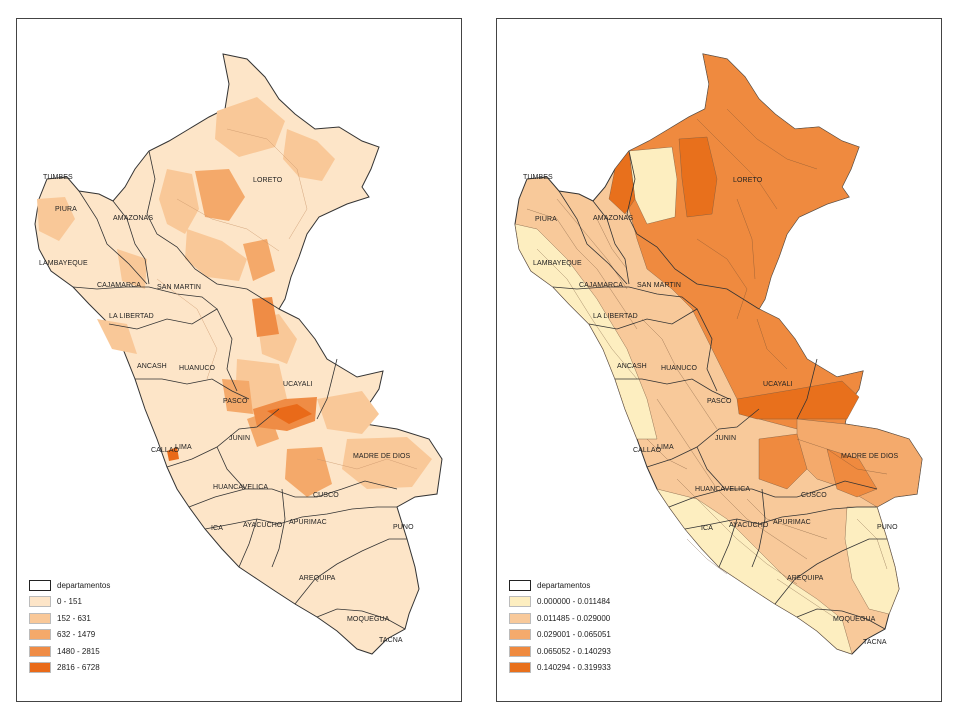 The image size is (960, 720). I want to click on legend-class-row: 2816 - 6728, so click(69, 668).